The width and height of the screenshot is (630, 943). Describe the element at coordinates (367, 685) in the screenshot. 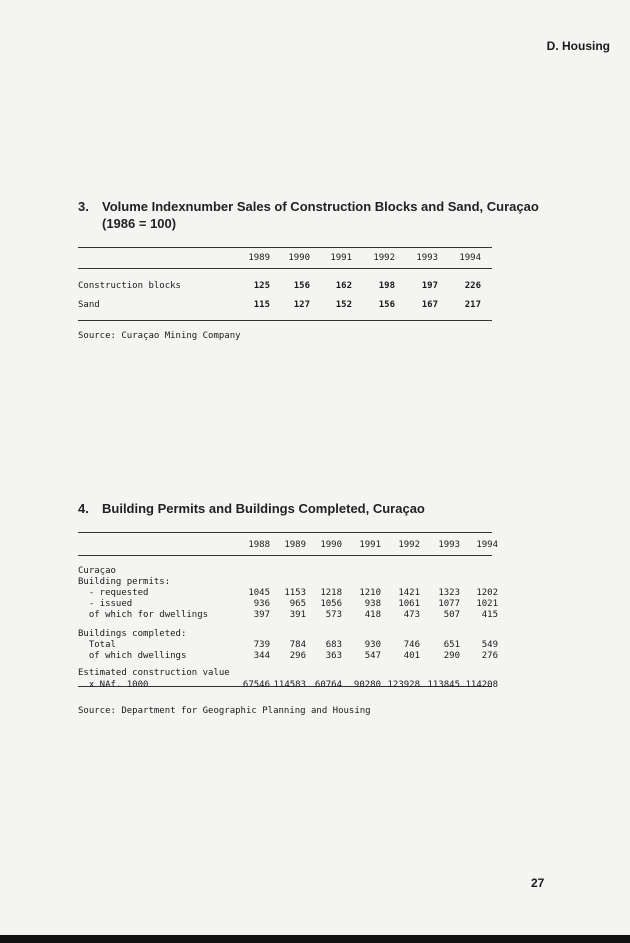

I see `table-cell: 90280` at that location.